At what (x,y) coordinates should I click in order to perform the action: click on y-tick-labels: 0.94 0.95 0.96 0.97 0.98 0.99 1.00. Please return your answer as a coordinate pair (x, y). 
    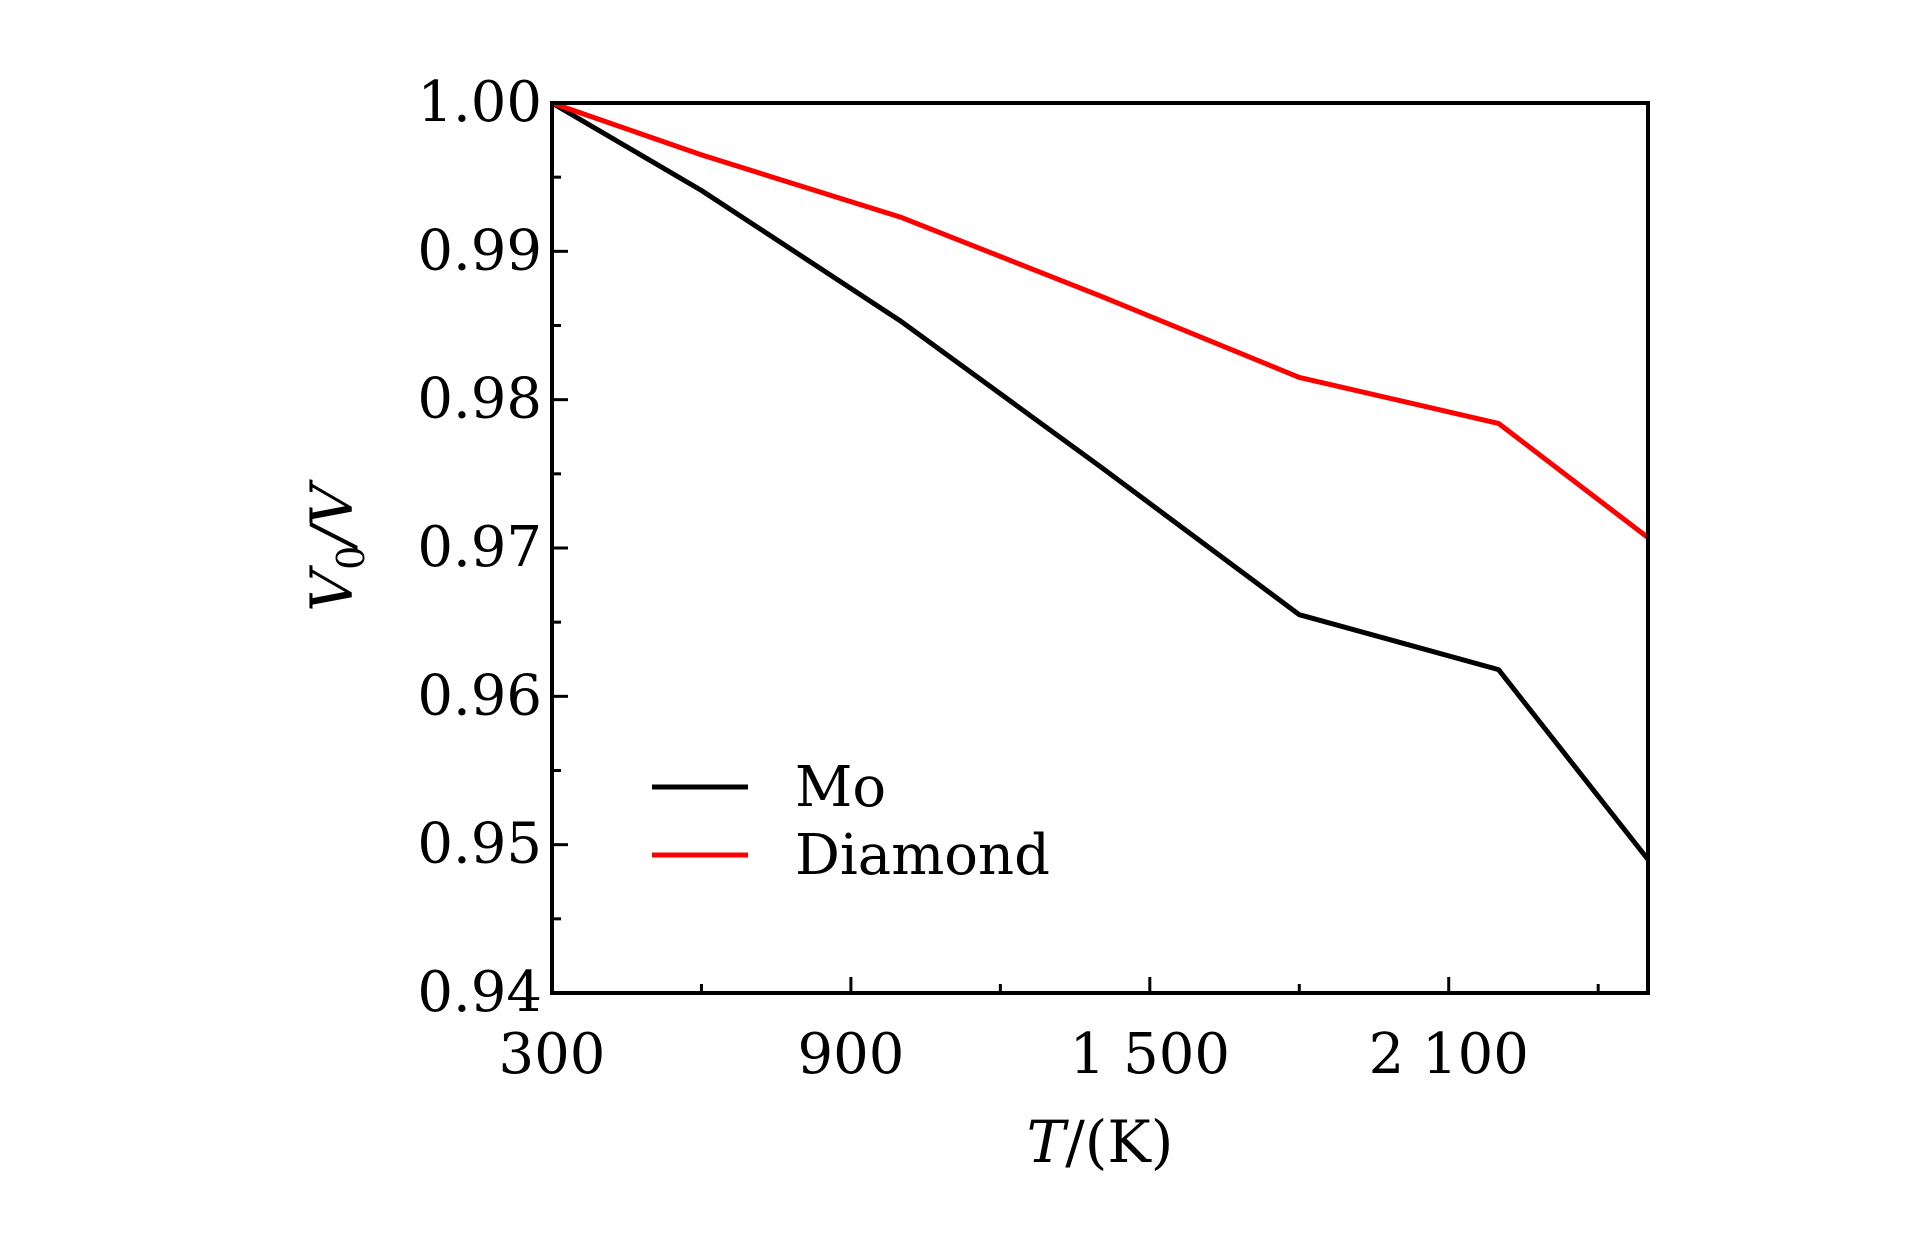
    Looking at the image, I should click on (479, 547).